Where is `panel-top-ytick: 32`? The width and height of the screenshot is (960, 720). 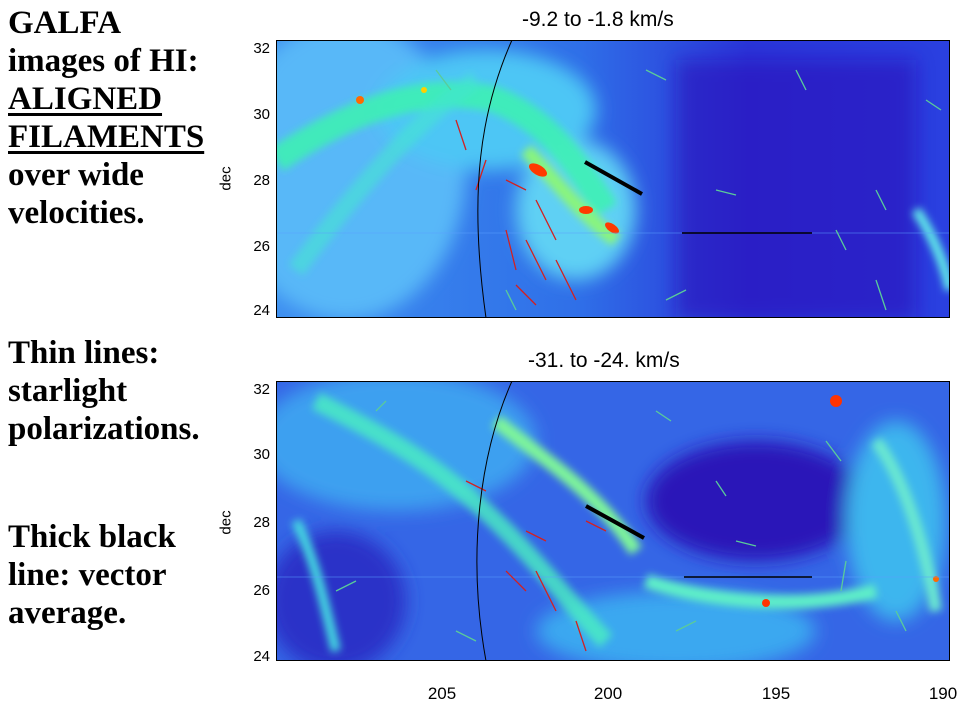
panel-top-ytick: 32 is located at coordinates (261, 48).